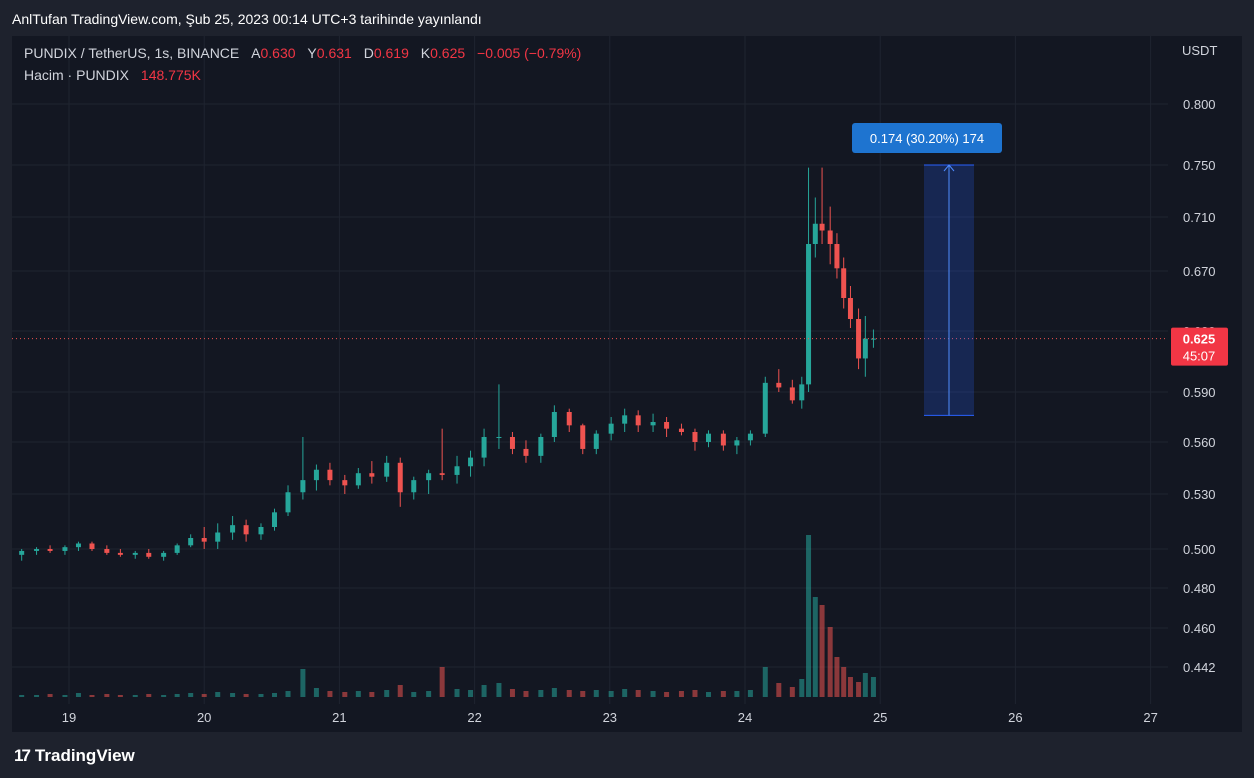 The width and height of the screenshot is (1254, 778). I want to click on open-value: 0.630, so click(278, 53).